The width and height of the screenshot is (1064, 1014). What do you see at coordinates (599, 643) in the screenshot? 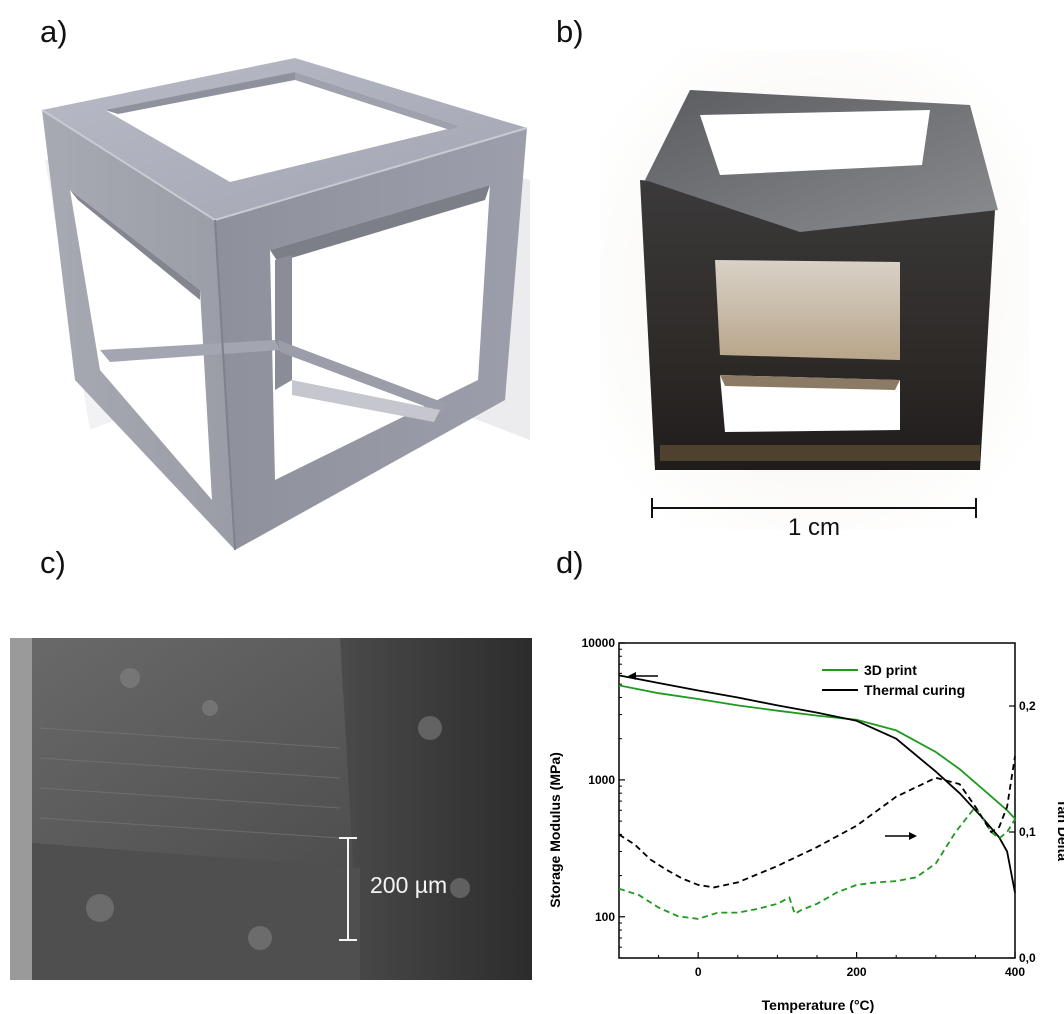
I see `y-tick-label: 10000` at bounding box center [599, 643].